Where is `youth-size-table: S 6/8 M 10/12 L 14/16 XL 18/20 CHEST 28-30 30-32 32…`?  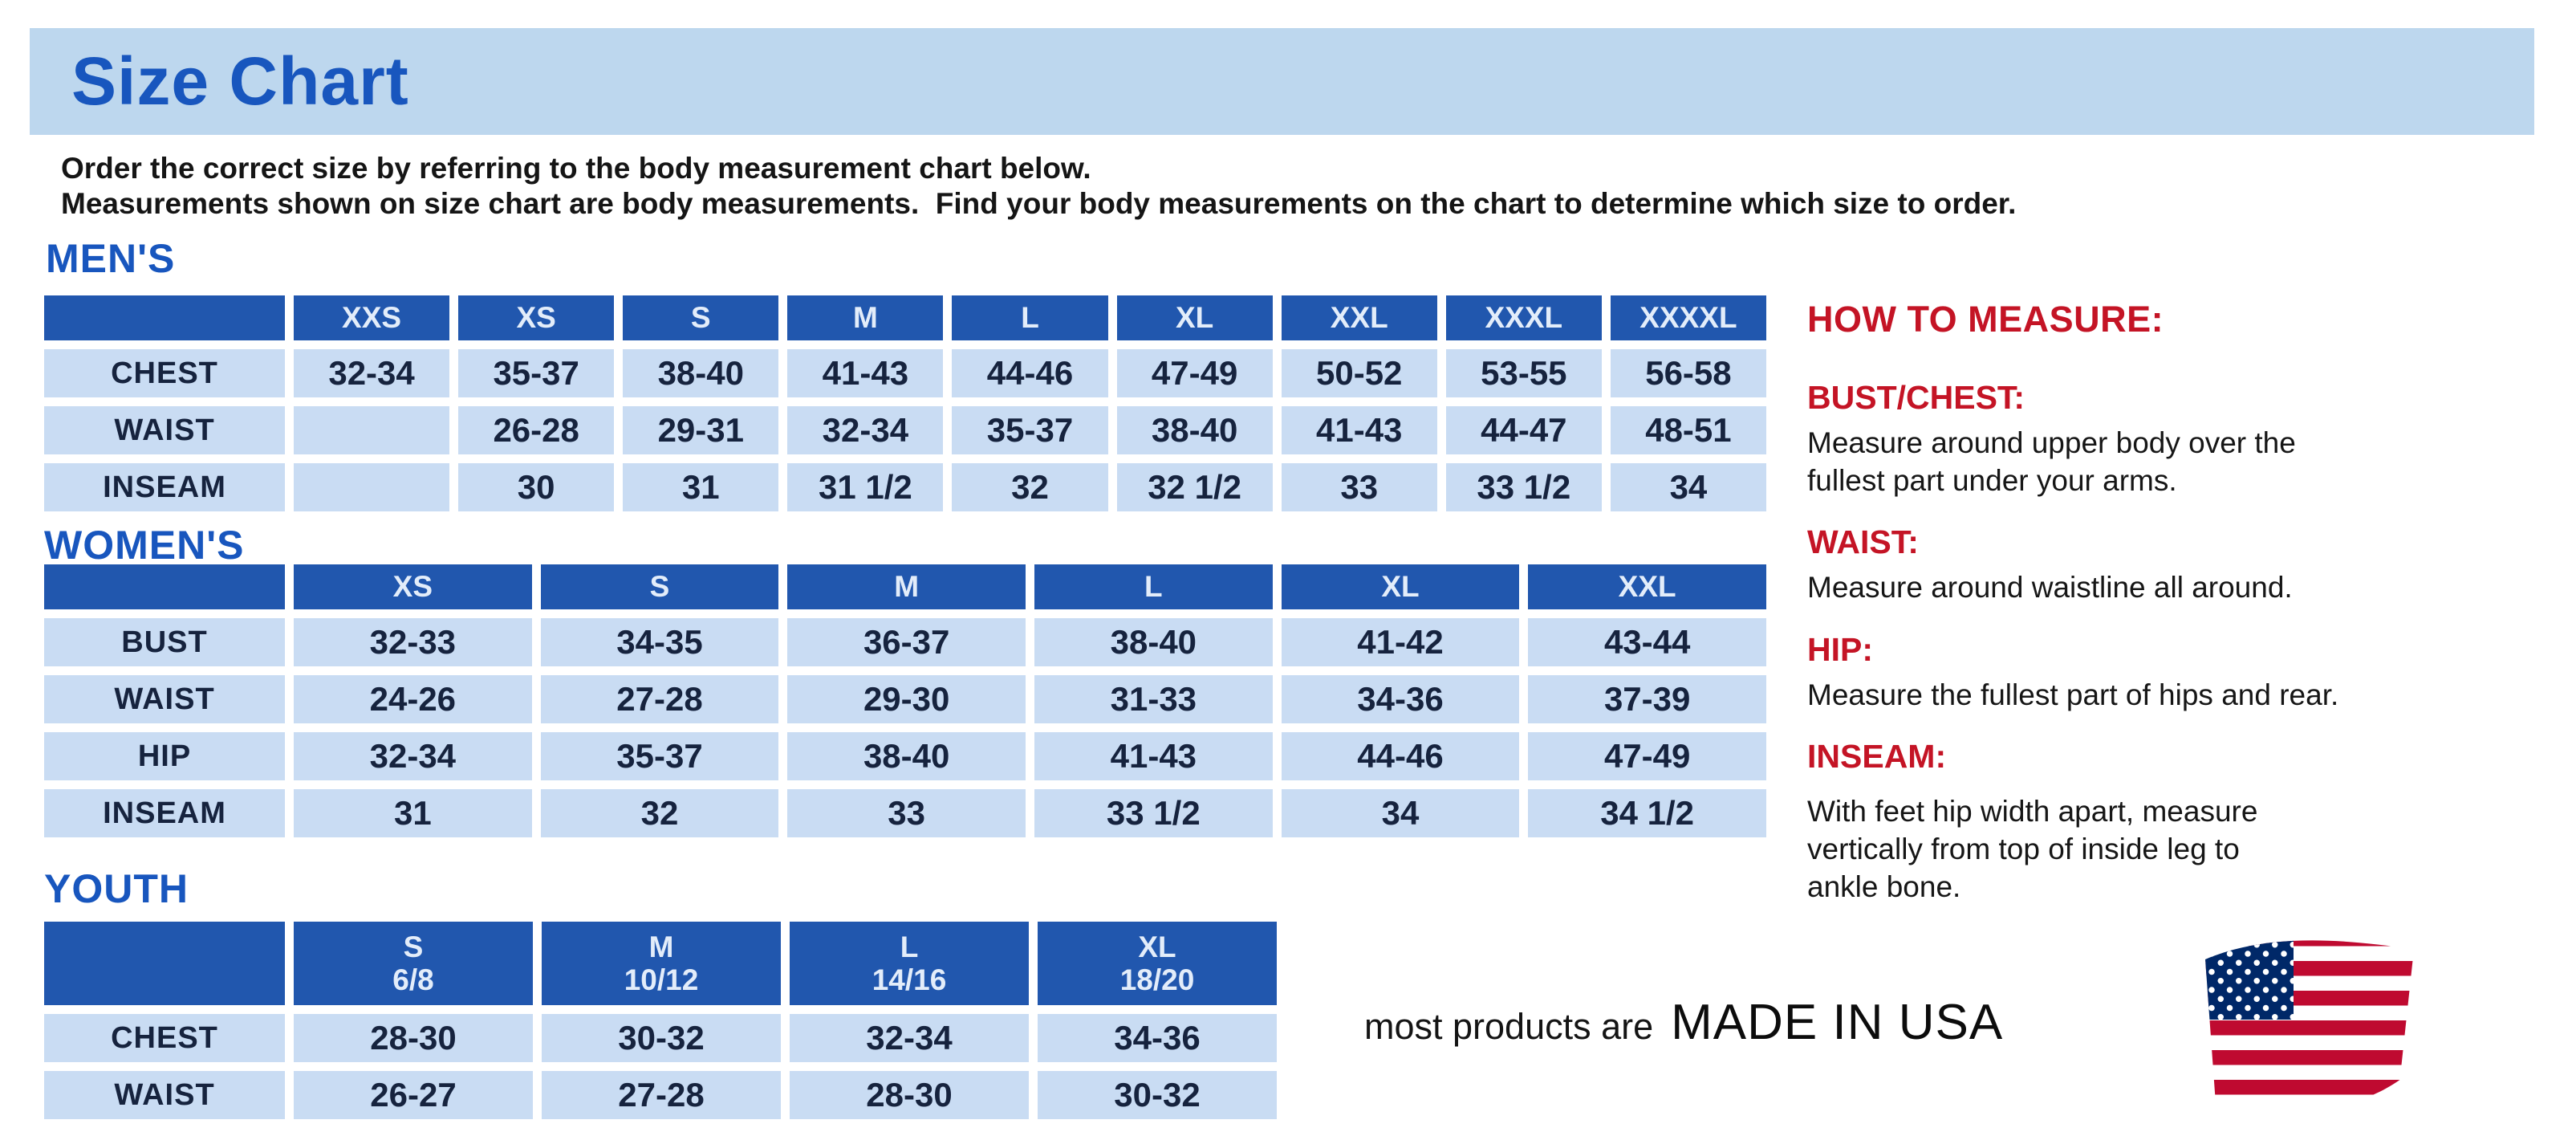 youth-size-table: S 6/8 M 10/12 L 14/16 XL 18/20 CHEST 28-30 30-32 32… is located at coordinates (660, 1021).